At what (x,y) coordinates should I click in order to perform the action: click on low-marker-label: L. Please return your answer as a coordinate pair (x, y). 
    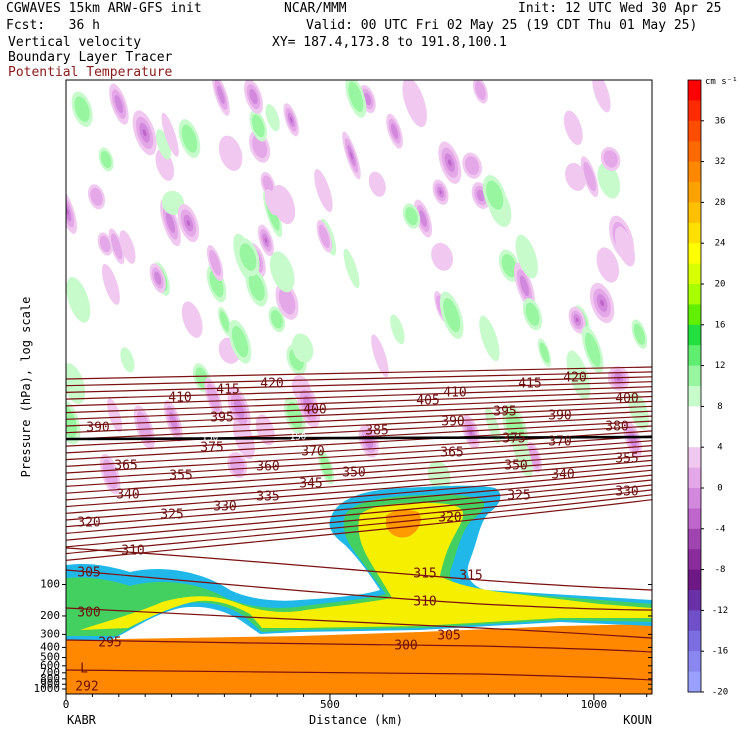
    Looking at the image, I should click on (84, 669).